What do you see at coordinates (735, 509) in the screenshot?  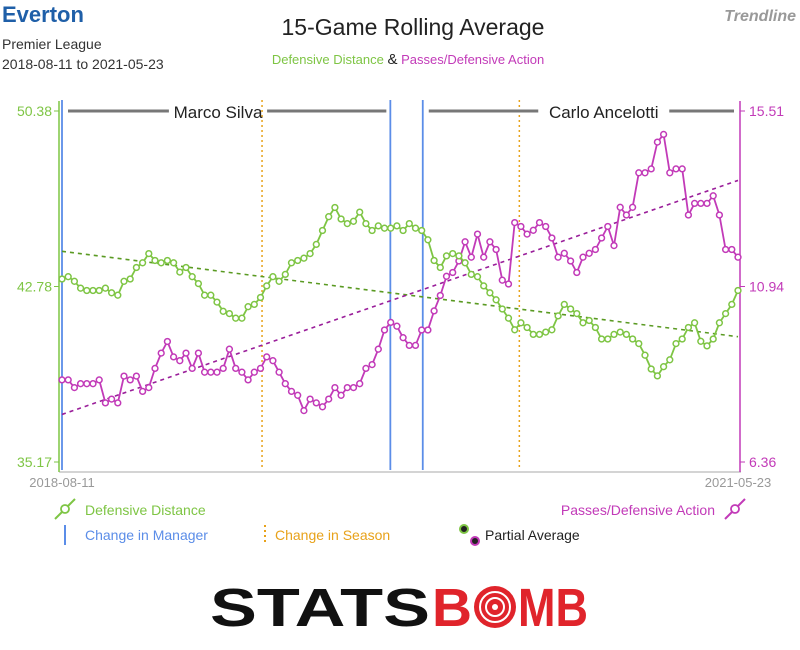 I see `legend-purple-marker-icon` at bounding box center [735, 509].